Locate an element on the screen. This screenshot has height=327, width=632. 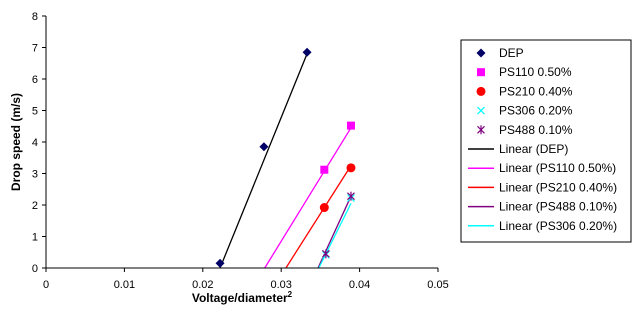
y-tick-label: 1 is located at coordinates (35, 238).